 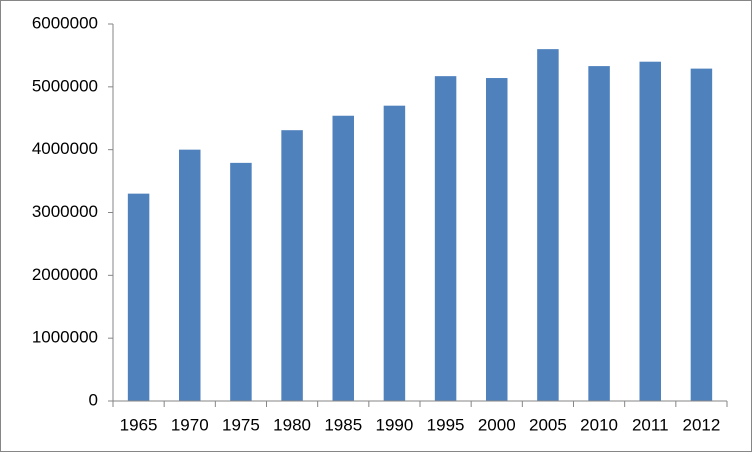 What do you see at coordinates (65, 211) in the screenshot?
I see `y-tick-label: 3000000` at bounding box center [65, 211].